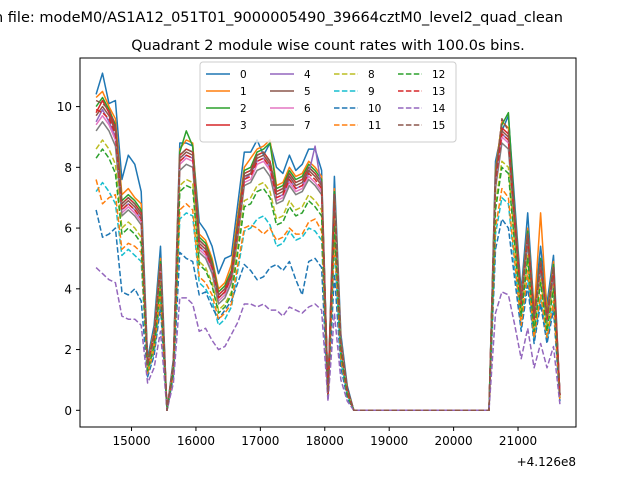 The height and width of the screenshot is (480, 640). Describe the element at coordinates (307, 92) in the screenshot. I see `legend-label-5: 5` at that location.